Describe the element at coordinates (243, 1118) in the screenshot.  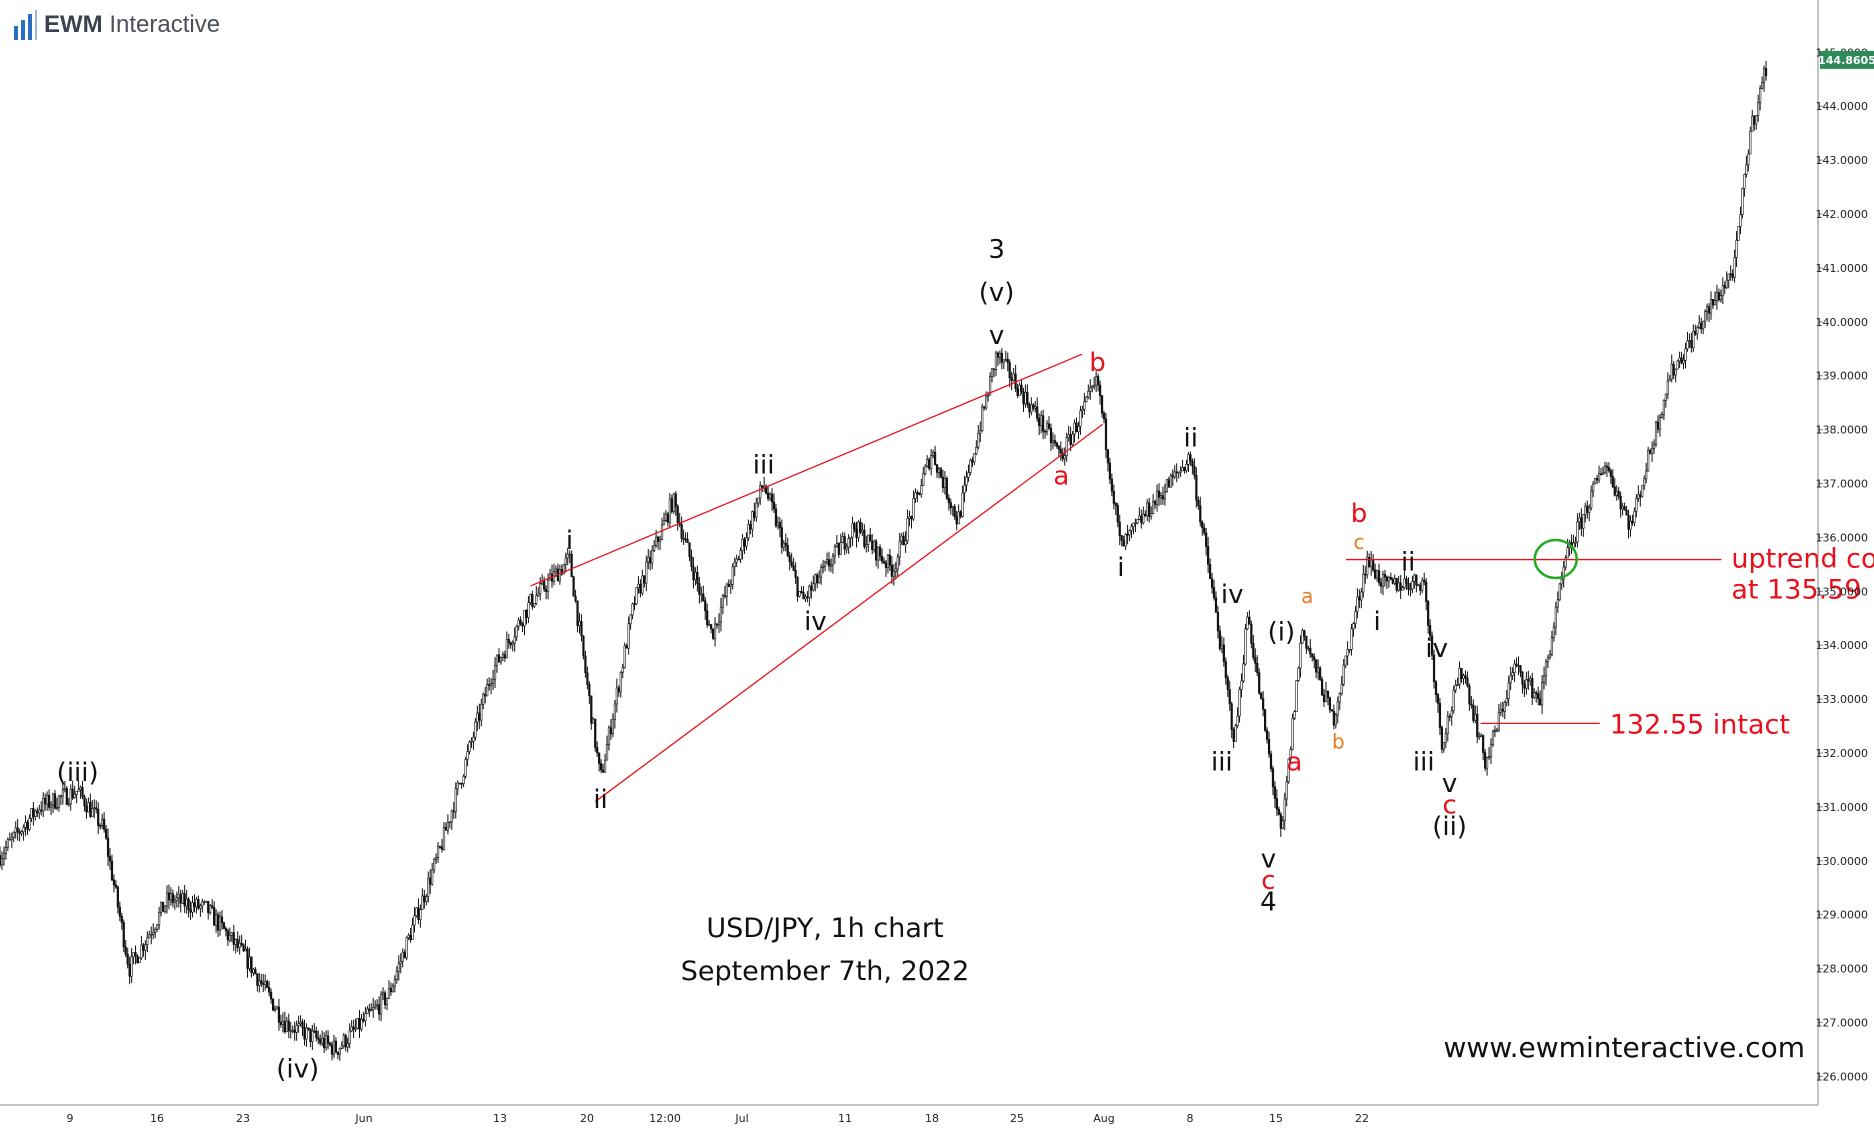
I see `x-tick-label: 23` at that location.